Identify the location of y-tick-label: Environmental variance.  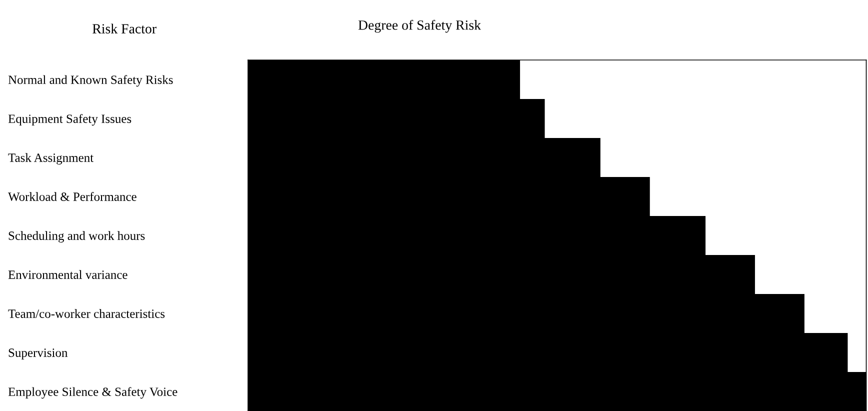
(68, 274).